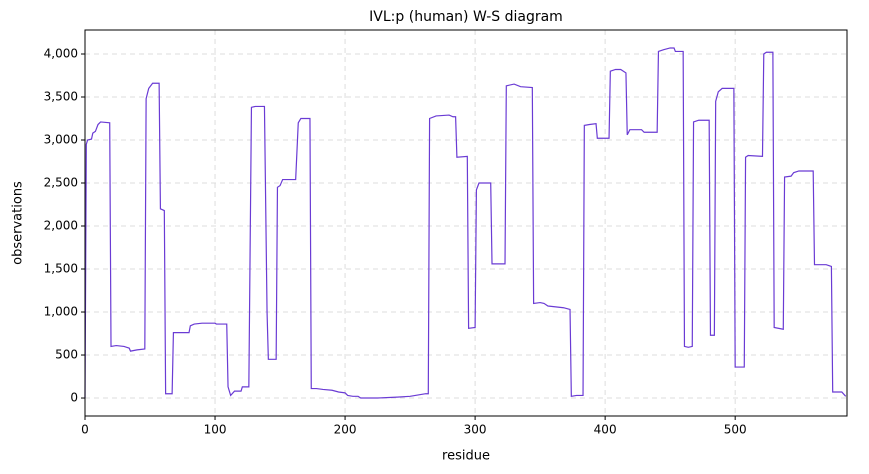 This screenshot has width=869, height=474. I want to click on y-tick-label: 2,000, so click(61, 226).